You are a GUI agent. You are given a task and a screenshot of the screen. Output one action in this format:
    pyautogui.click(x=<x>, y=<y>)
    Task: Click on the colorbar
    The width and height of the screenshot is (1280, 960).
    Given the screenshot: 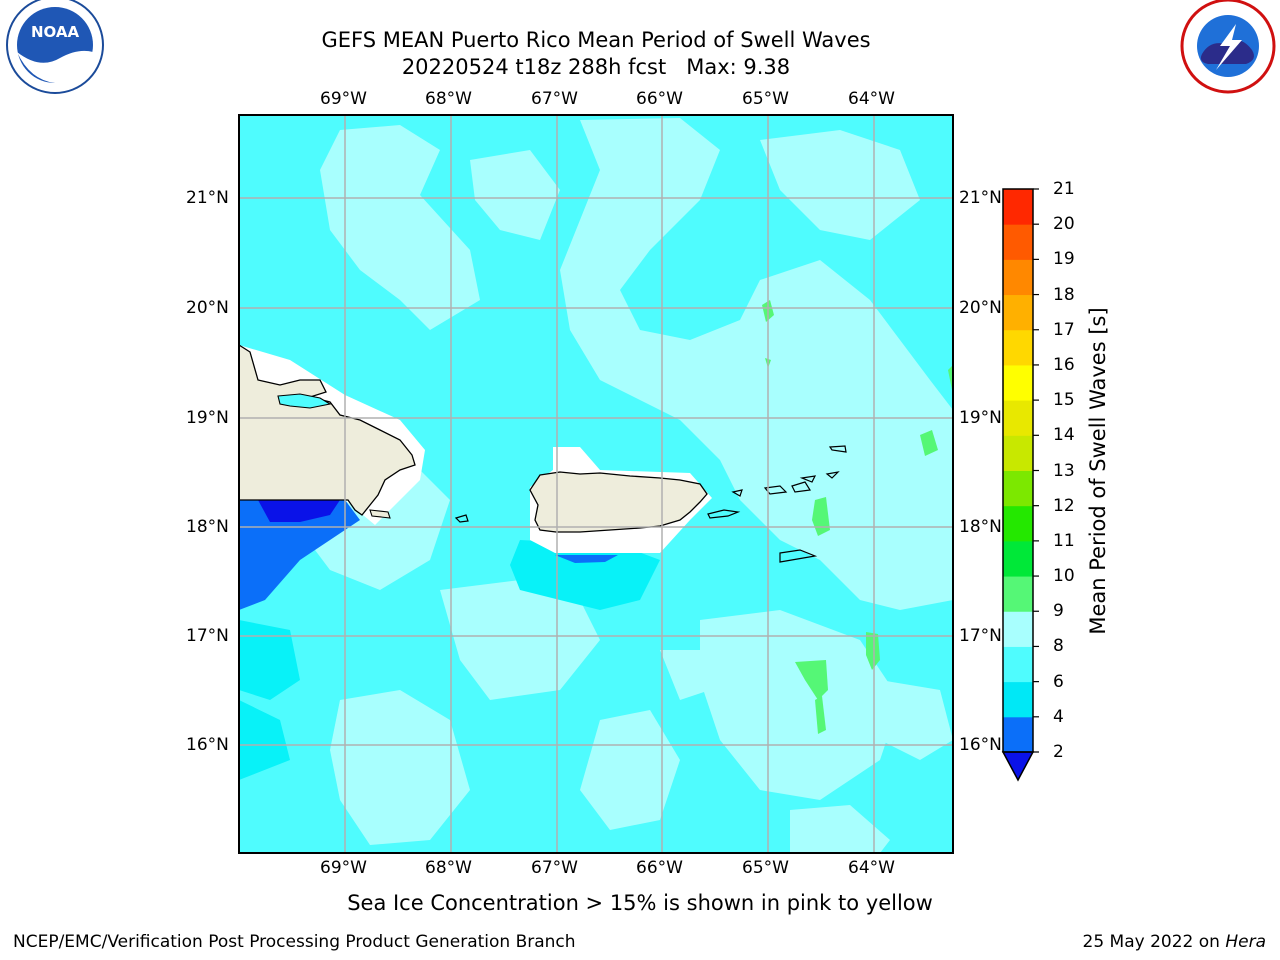 What is the action you would take?
    pyautogui.click(x=1020, y=485)
    